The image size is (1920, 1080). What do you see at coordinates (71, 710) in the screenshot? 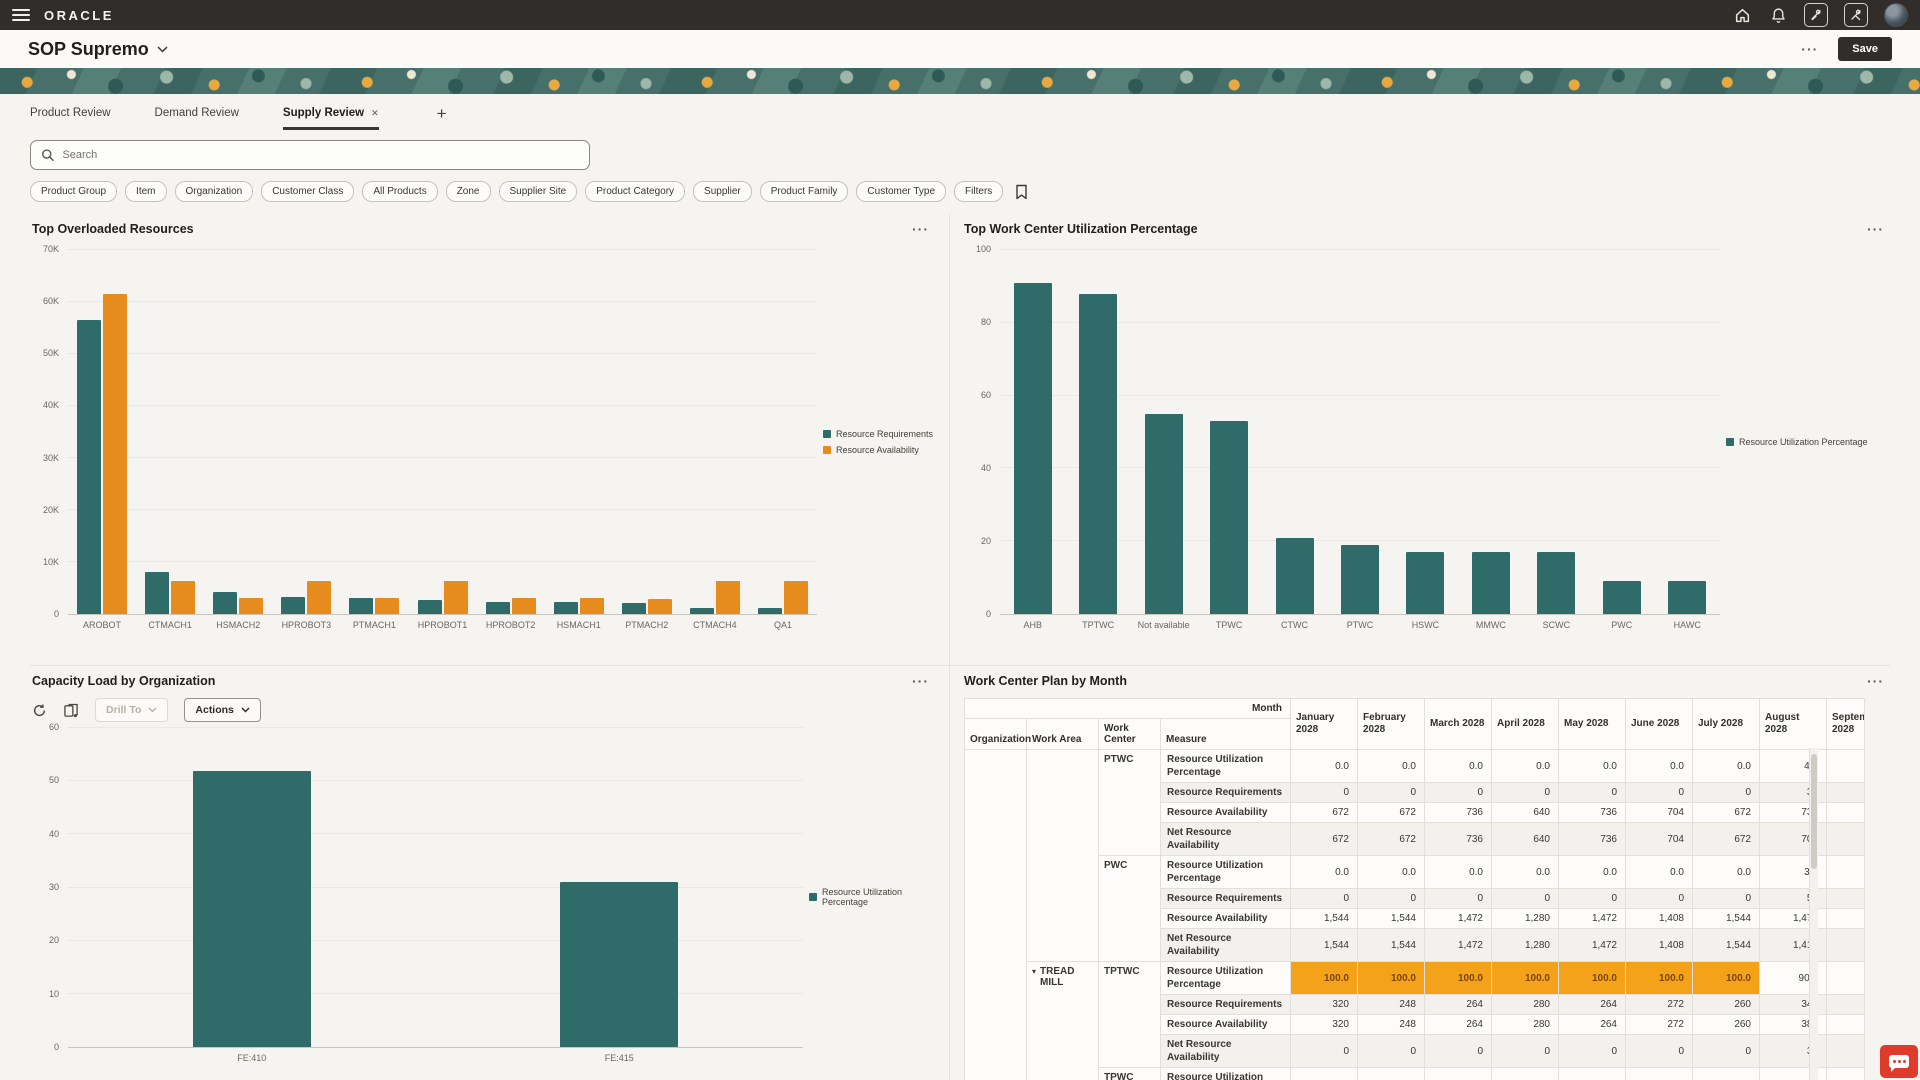
I see `flip-view-icon` at bounding box center [71, 710].